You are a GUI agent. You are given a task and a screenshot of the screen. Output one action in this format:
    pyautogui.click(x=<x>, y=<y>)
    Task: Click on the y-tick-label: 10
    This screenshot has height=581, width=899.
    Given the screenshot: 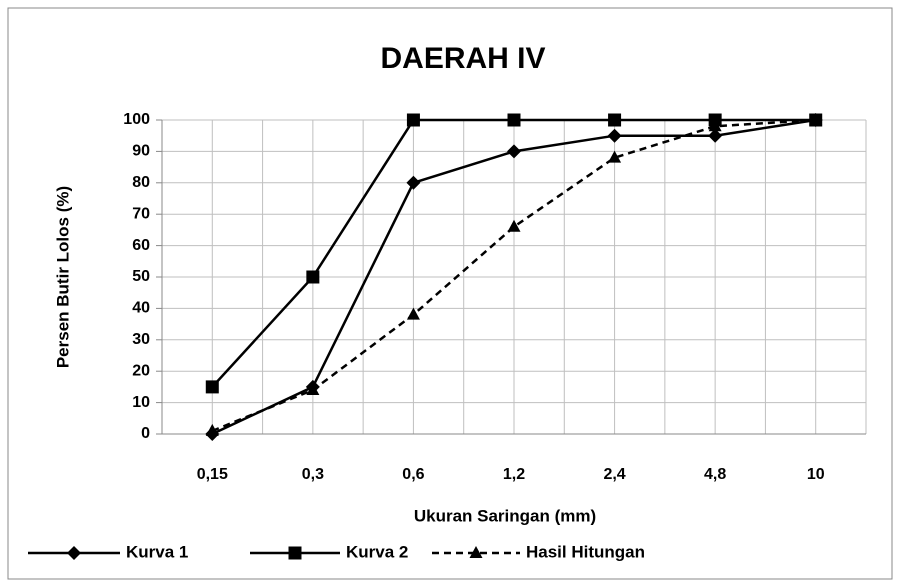 What is the action you would take?
    pyautogui.click(x=141, y=402)
    